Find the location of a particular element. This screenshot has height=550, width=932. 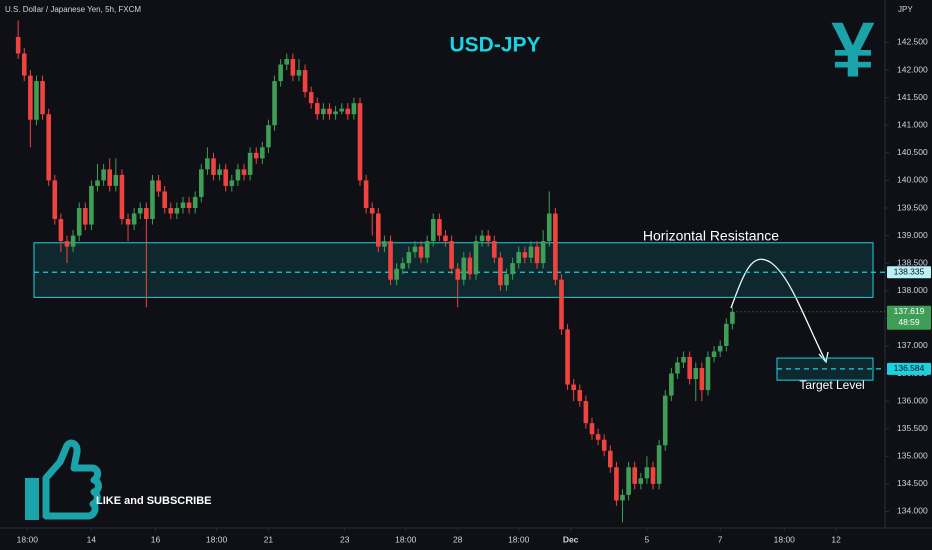

y-tick-label: 135.000 is located at coordinates (912, 456).